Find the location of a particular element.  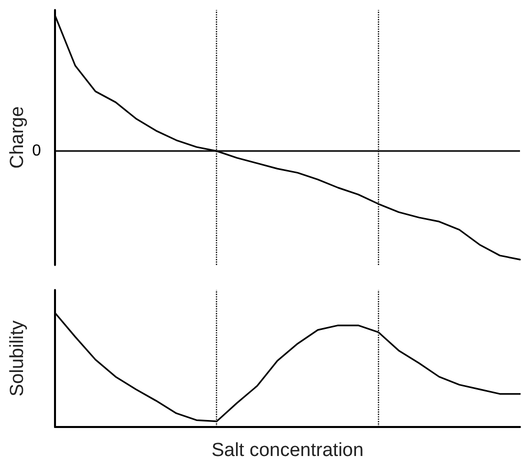

x-axis-title: Salt concentration is located at coordinates (287, 450).